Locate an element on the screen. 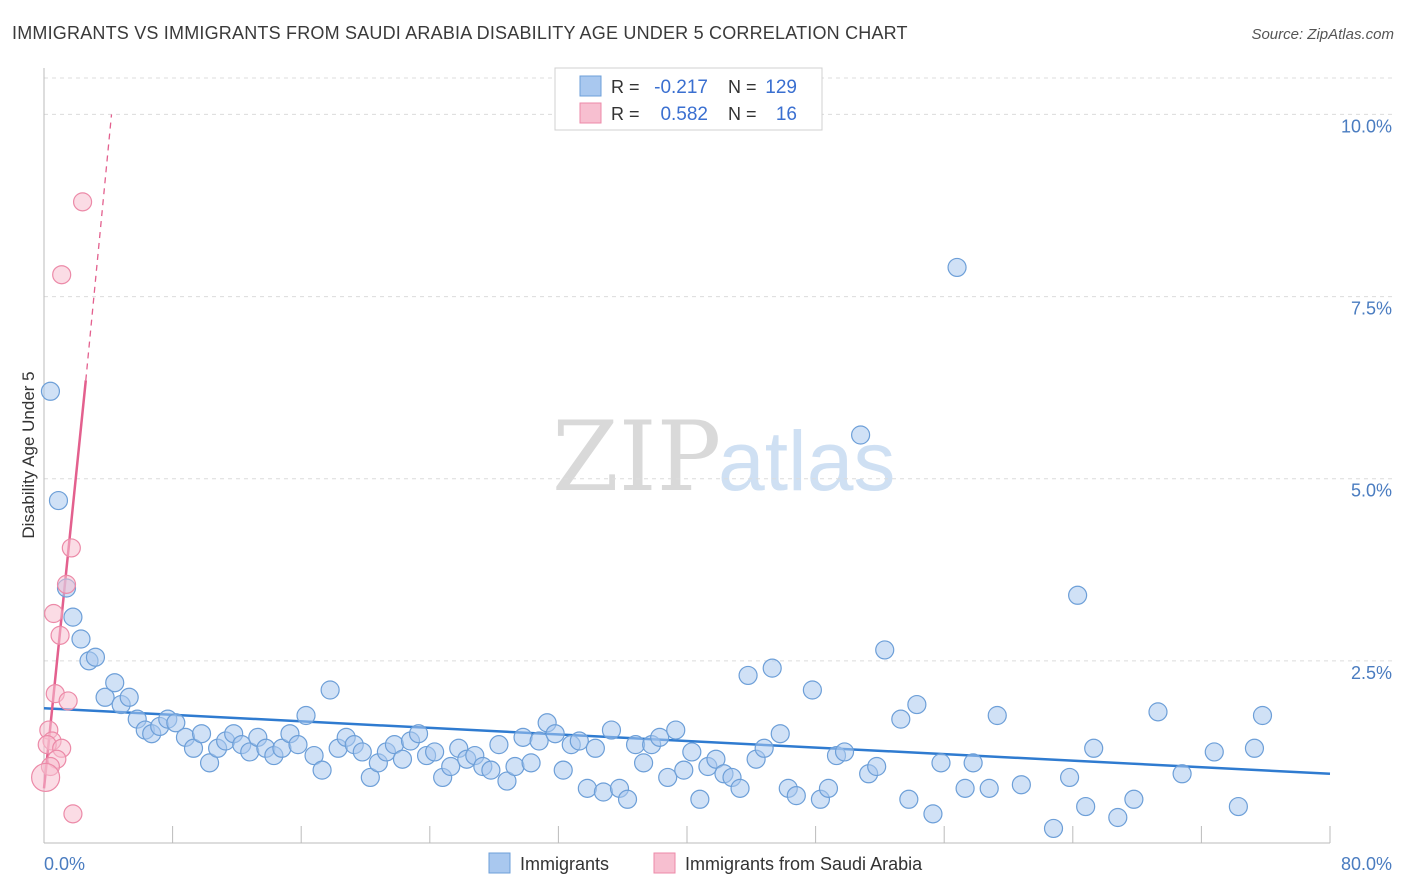 Image resolution: width=1406 pixels, height=892 pixels. watermark: ZIP atlas is located at coordinates (723, 457).